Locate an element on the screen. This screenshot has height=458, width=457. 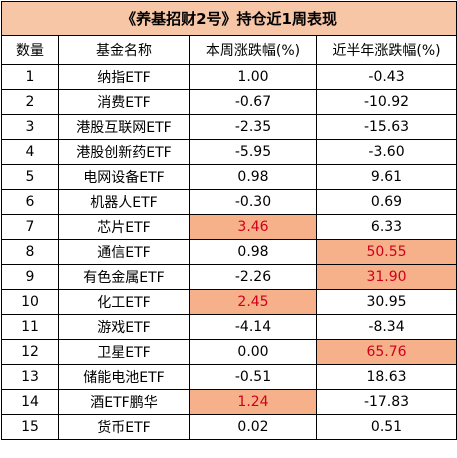
cell-fund-name: 通信ETF is located at coordinates (124, 252).